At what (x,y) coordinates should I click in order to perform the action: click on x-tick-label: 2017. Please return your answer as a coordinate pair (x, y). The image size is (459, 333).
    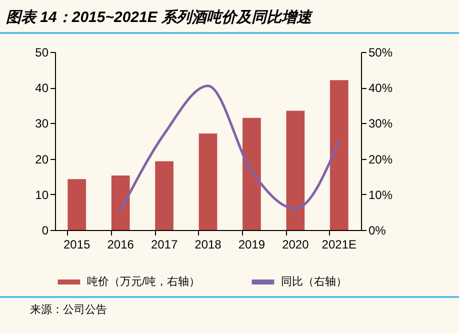
    Looking at the image, I should click on (164, 245).